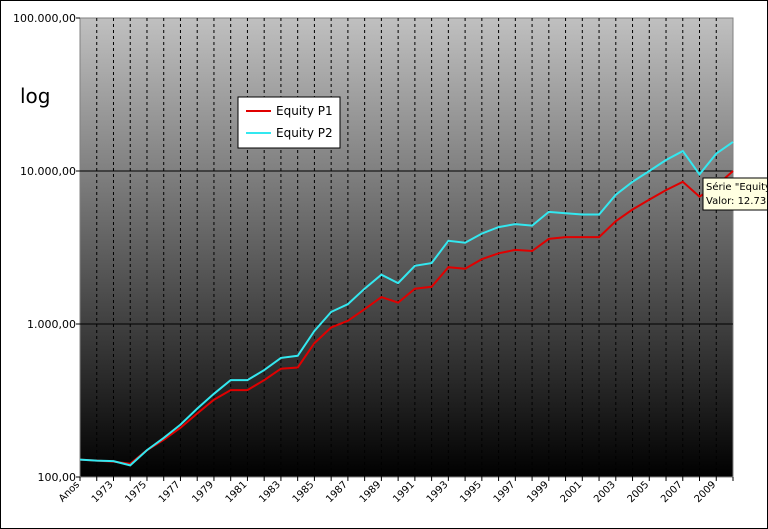  I want to click on y-axis-label: log, so click(35, 96).